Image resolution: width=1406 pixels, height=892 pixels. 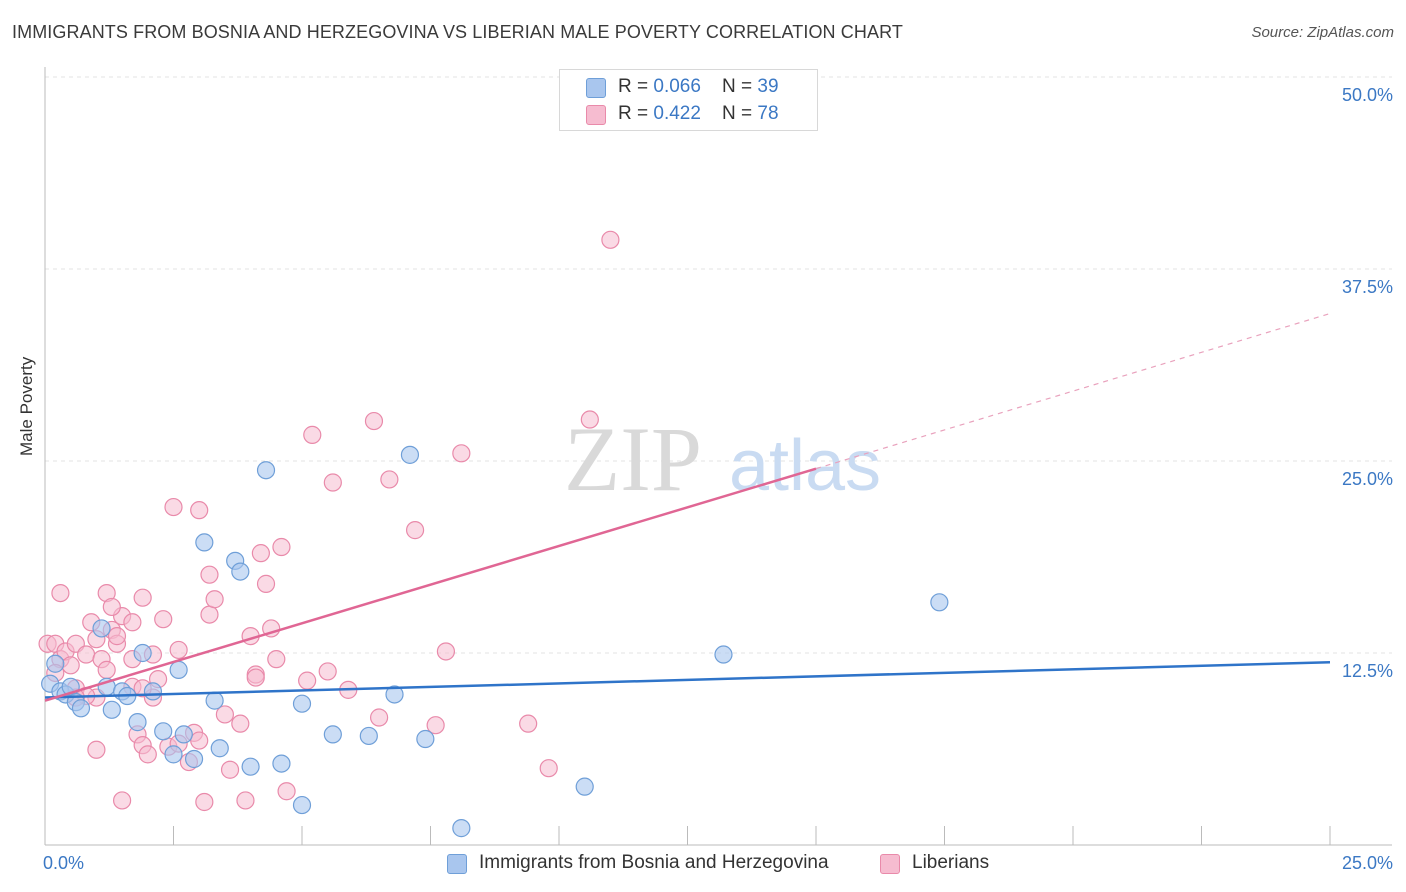 I want to click on y-tick-label-2: 37.5%, so click(x=1367, y=287).